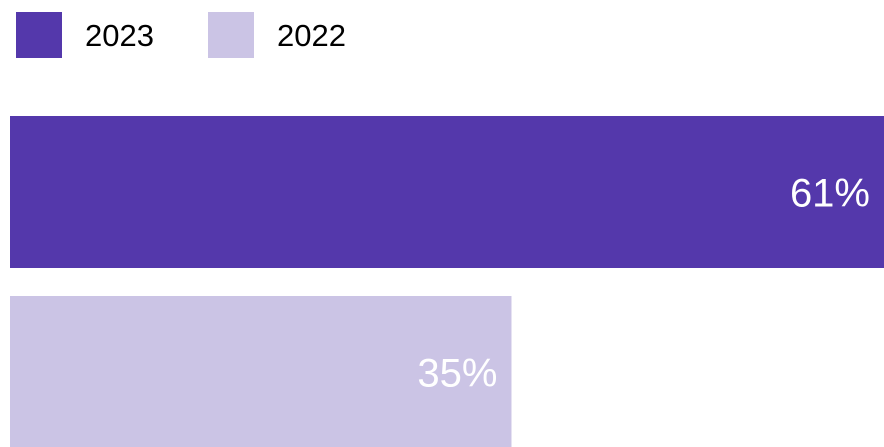 The image size is (884, 447). What do you see at coordinates (457, 374) in the screenshot?
I see `bar-value-label: 35%` at bounding box center [457, 374].